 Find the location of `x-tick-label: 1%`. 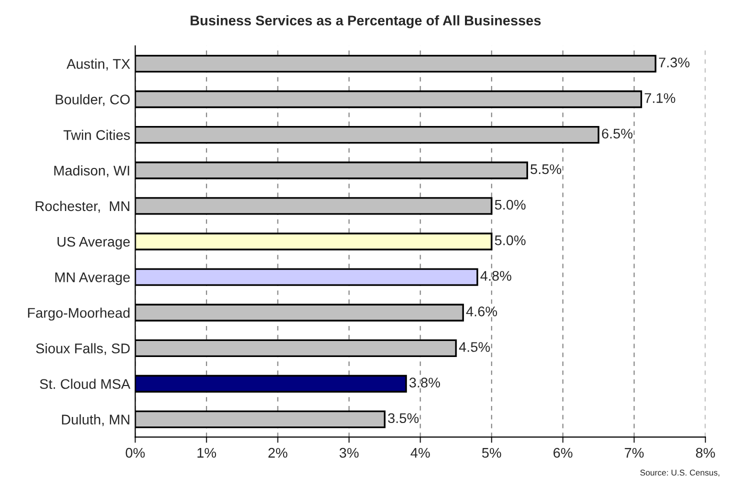

x-tick-label: 1% is located at coordinates (207, 453).